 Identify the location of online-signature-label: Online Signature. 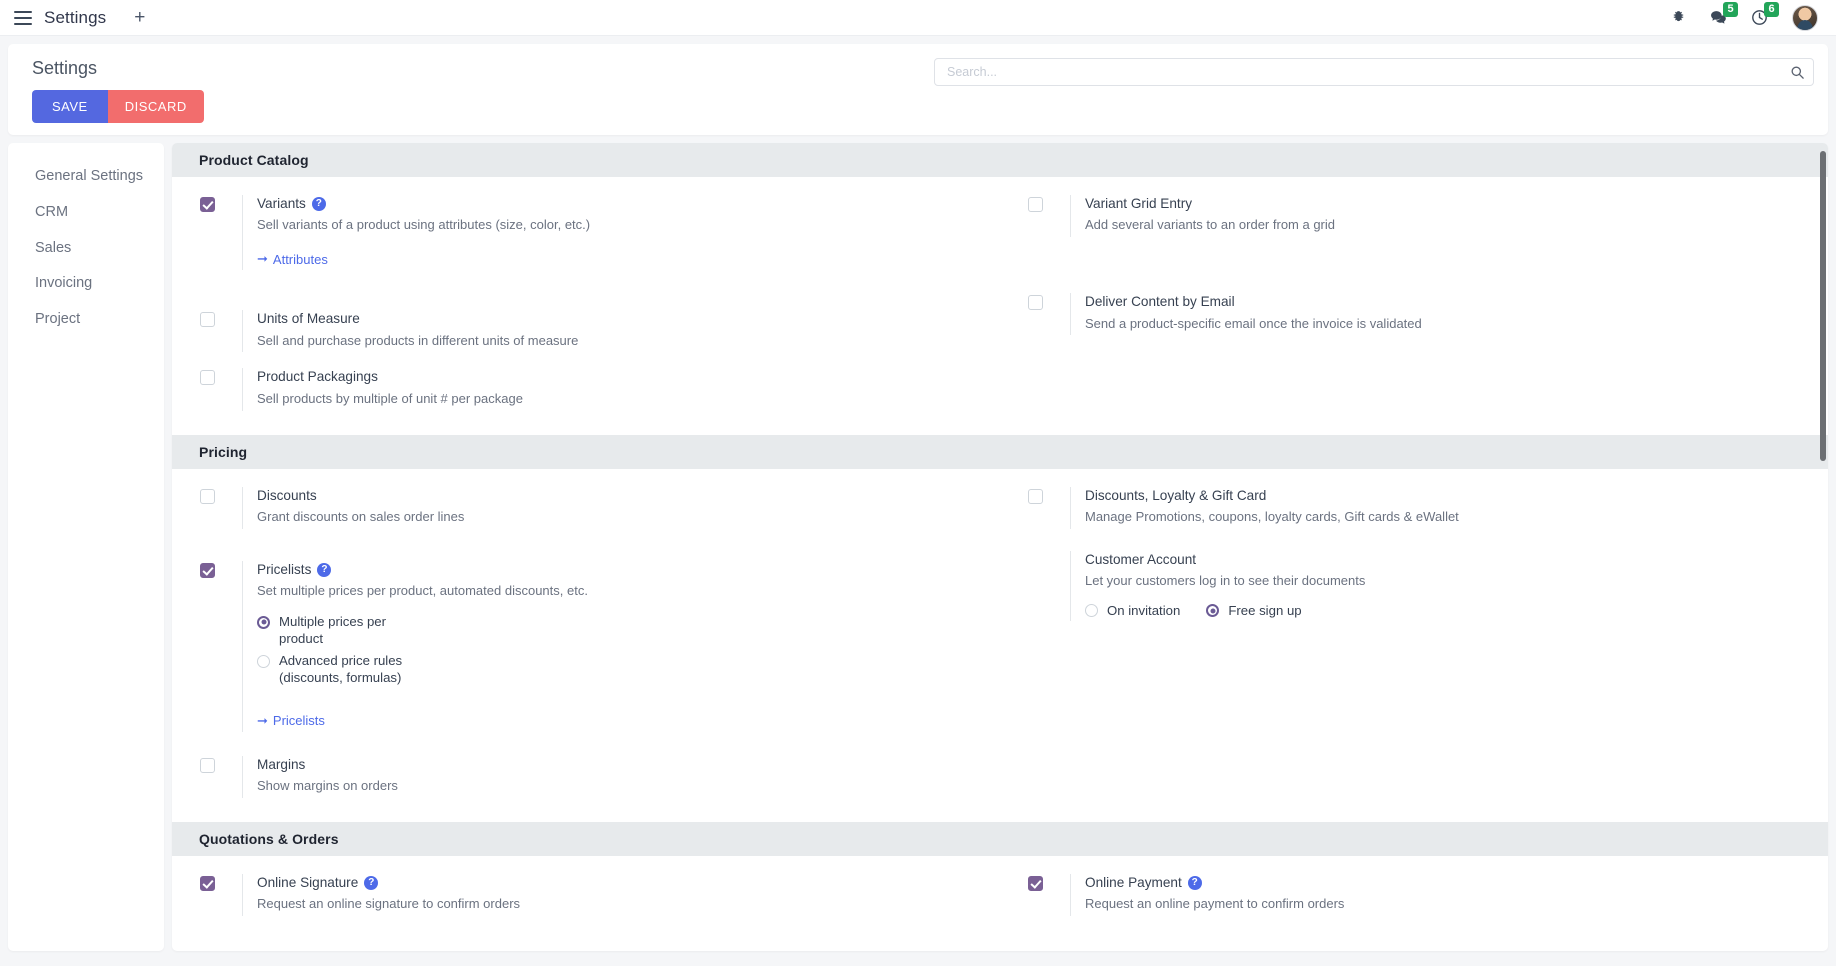
(308, 882).